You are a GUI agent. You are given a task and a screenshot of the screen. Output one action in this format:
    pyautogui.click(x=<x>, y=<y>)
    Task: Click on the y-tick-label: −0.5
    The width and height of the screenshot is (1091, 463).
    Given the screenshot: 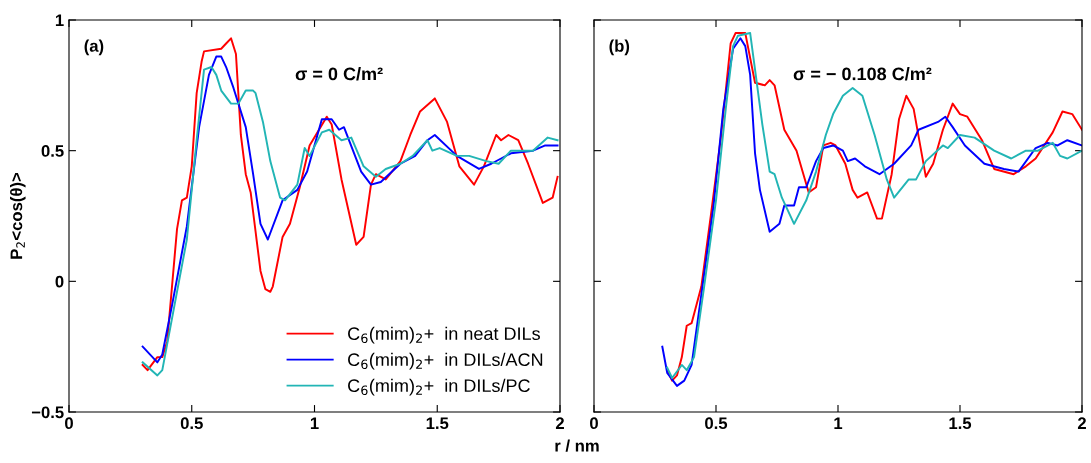 What is the action you would take?
    pyautogui.click(x=47, y=412)
    